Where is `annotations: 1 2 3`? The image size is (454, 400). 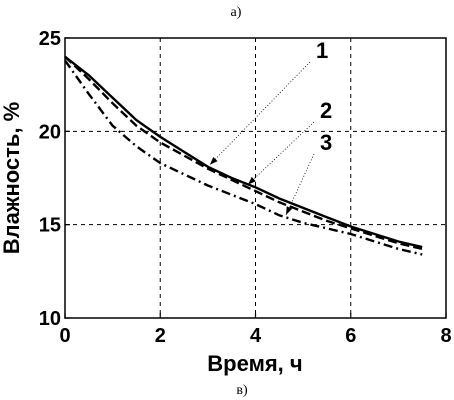 annotations: 1 2 3 is located at coordinates (270, 126).